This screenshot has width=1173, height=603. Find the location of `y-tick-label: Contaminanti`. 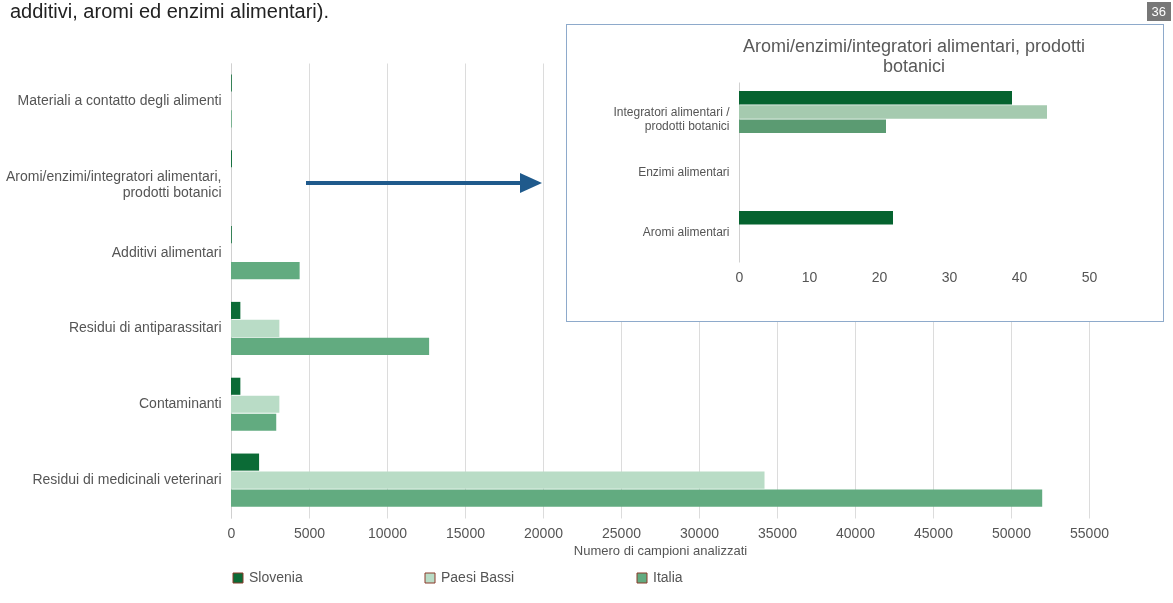

y-tick-label: Contaminanti is located at coordinates (180, 403).